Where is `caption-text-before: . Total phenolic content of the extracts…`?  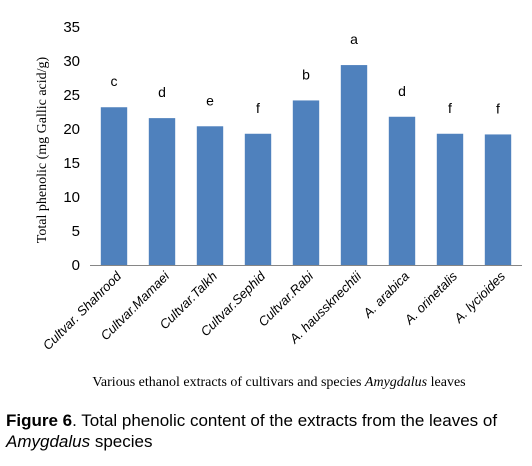 caption-text-before: . Total phenolic content of the extracts… is located at coordinates (285, 420).